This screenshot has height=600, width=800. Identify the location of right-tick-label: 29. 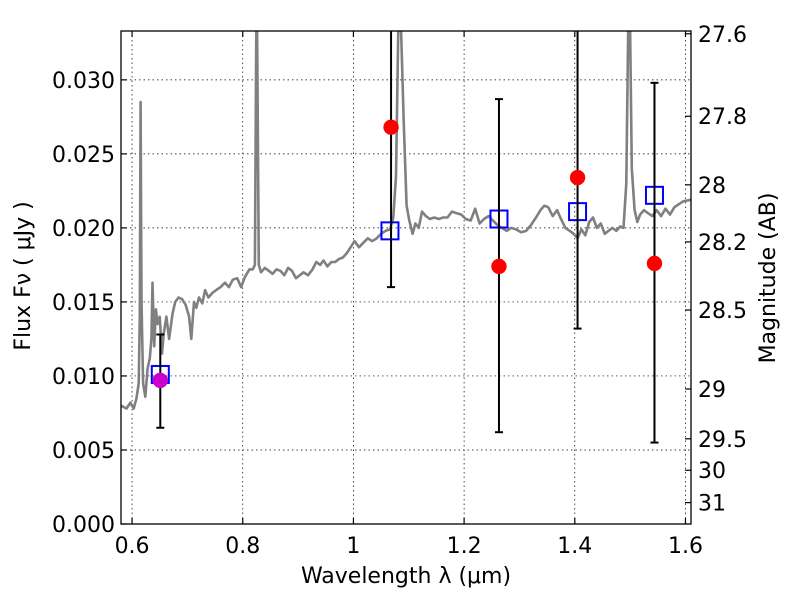
(712, 390).